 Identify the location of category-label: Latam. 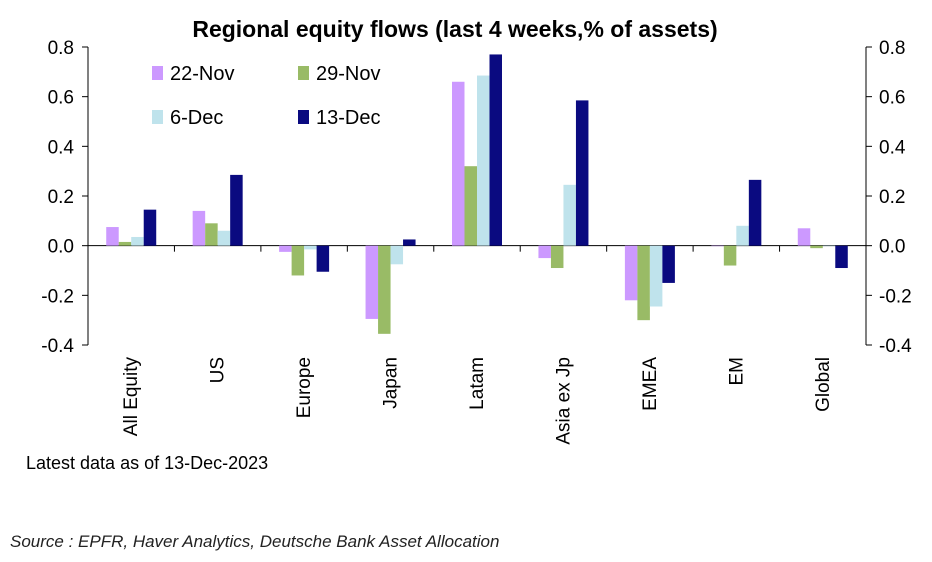
(477, 383).